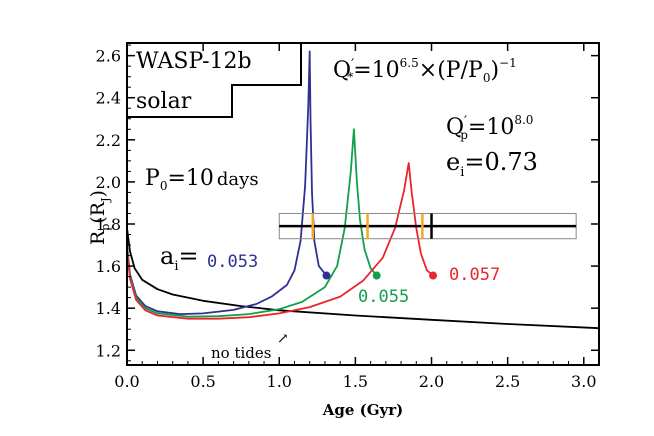 The width and height of the screenshot is (654, 436). Describe the element at coordinates (108, 98) in the screenshot. I see `y-tick-label-6: 2.4` at that location.